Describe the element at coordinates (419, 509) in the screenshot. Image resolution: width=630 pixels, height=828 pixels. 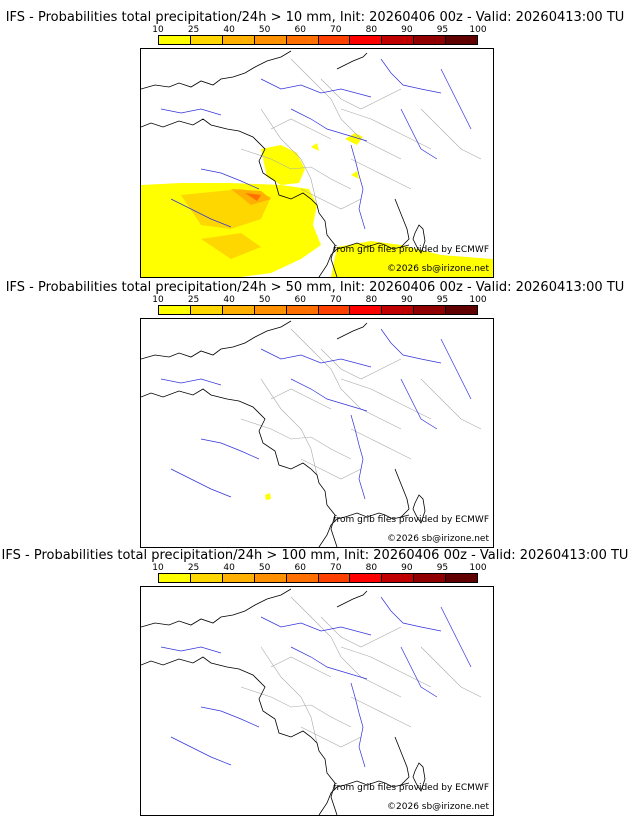
I see `corsica-coastline` at that location.